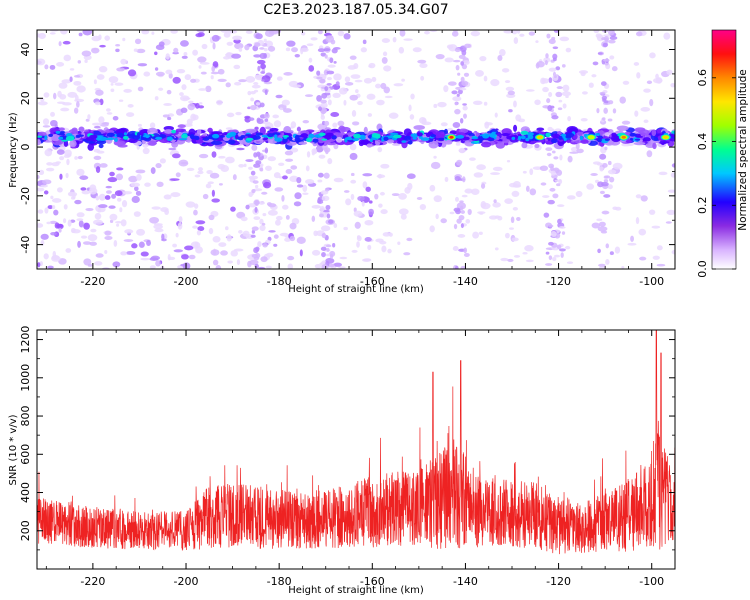 The width and height of the screenshot is (750, 600). I want to click on snr-y-tick-label: 600, so click(25, 454).